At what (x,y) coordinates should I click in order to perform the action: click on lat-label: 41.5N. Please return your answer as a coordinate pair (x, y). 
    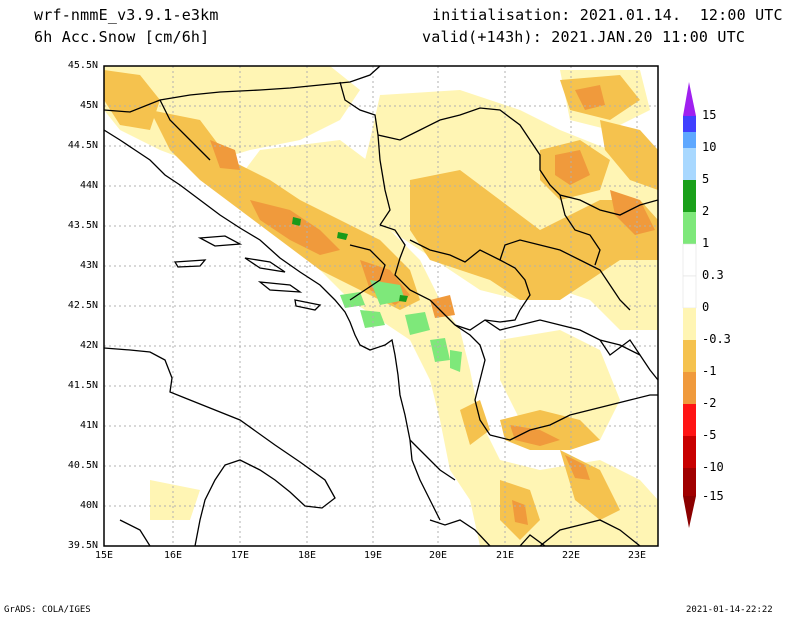
    Looking at the image, I should click on (82, 385).